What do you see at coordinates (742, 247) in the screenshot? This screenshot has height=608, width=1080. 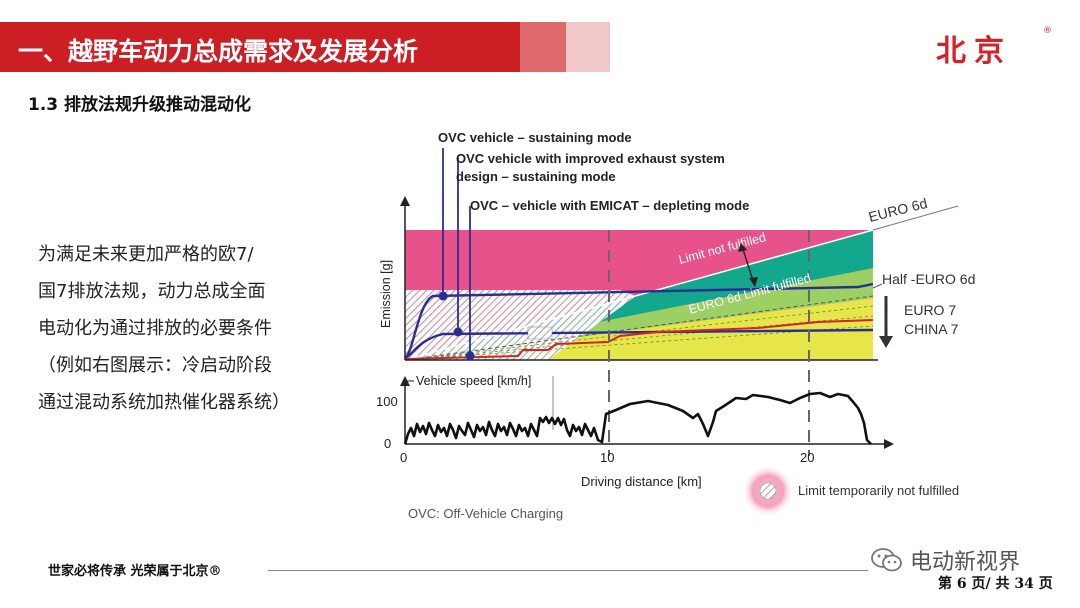 I see `boundary-arrow-head-top` at bounding box center [742, 247].